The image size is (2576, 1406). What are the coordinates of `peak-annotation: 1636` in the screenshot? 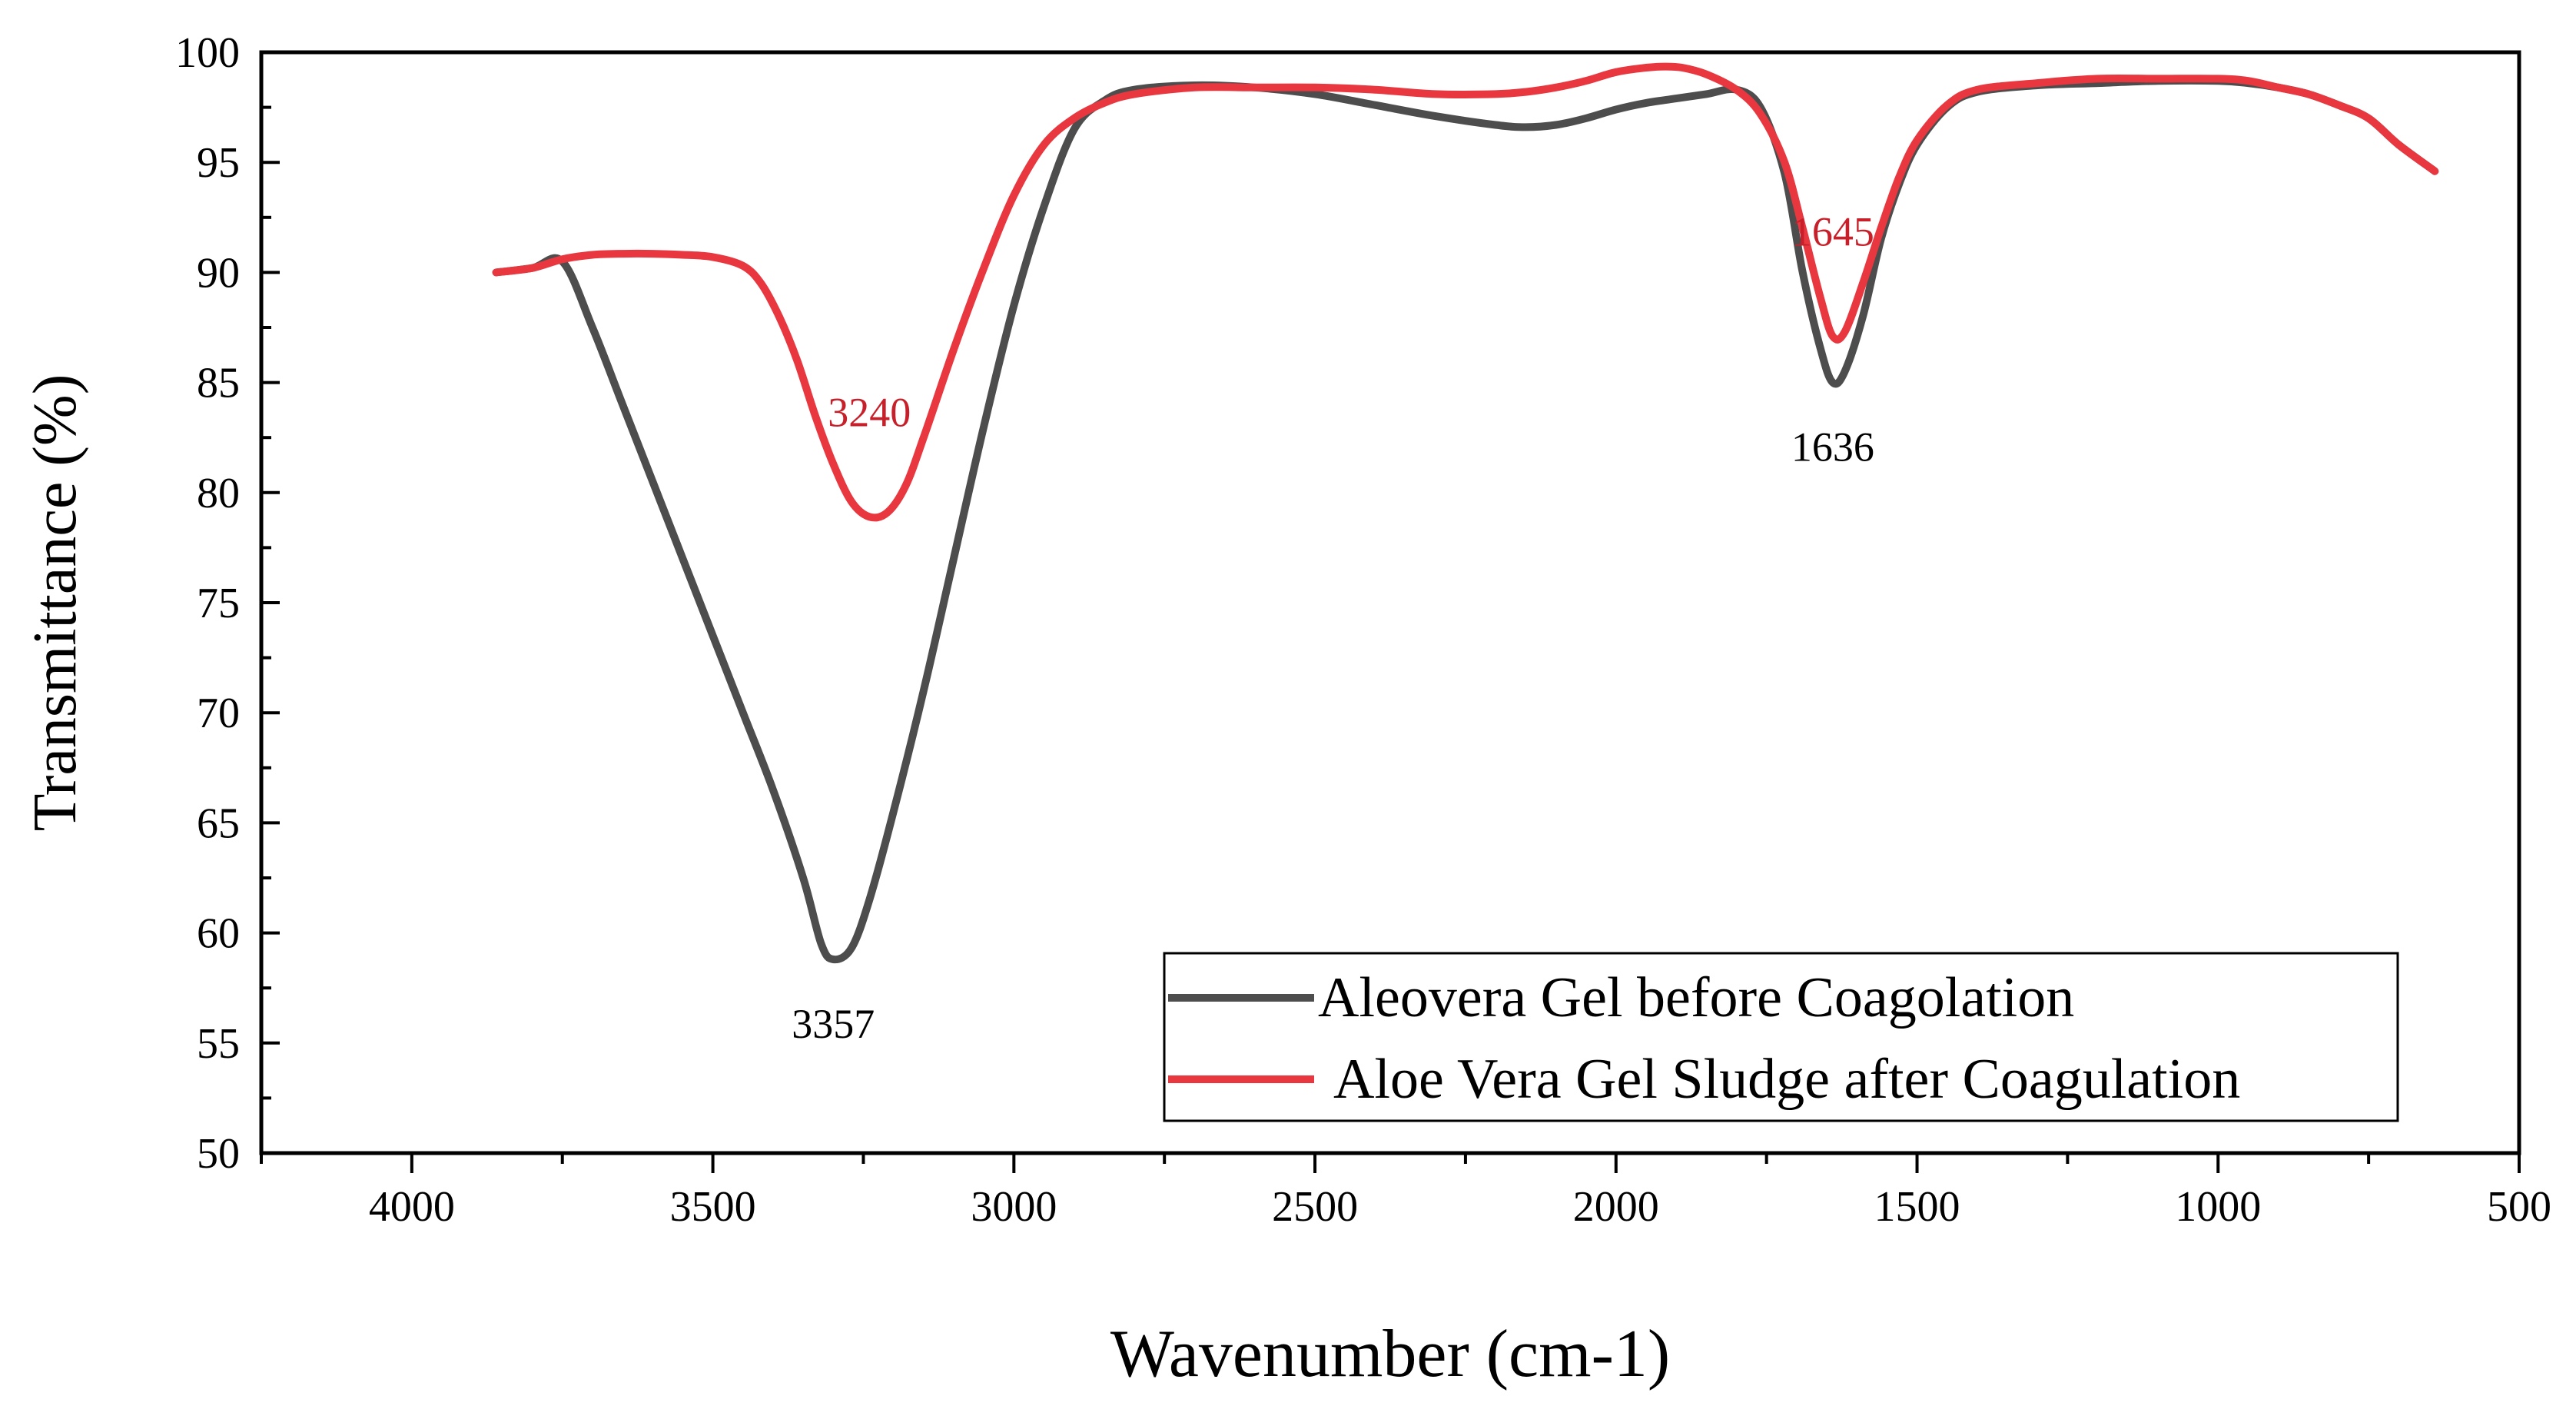 It's located at (1832, 447).